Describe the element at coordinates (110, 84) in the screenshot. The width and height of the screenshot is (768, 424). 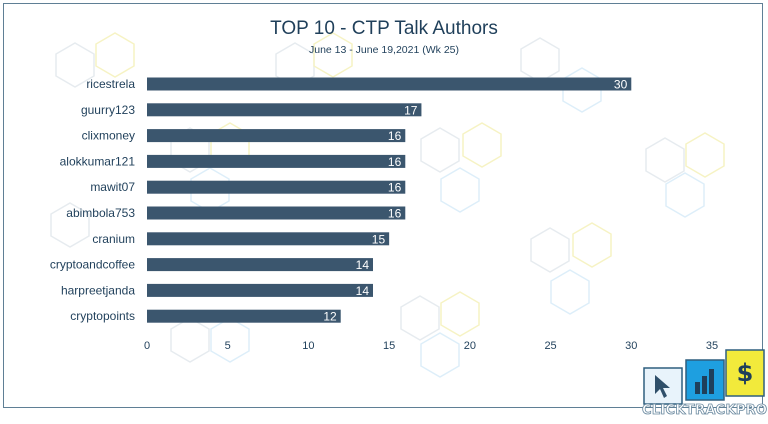
I see `category-label: ricestrela` at that location.